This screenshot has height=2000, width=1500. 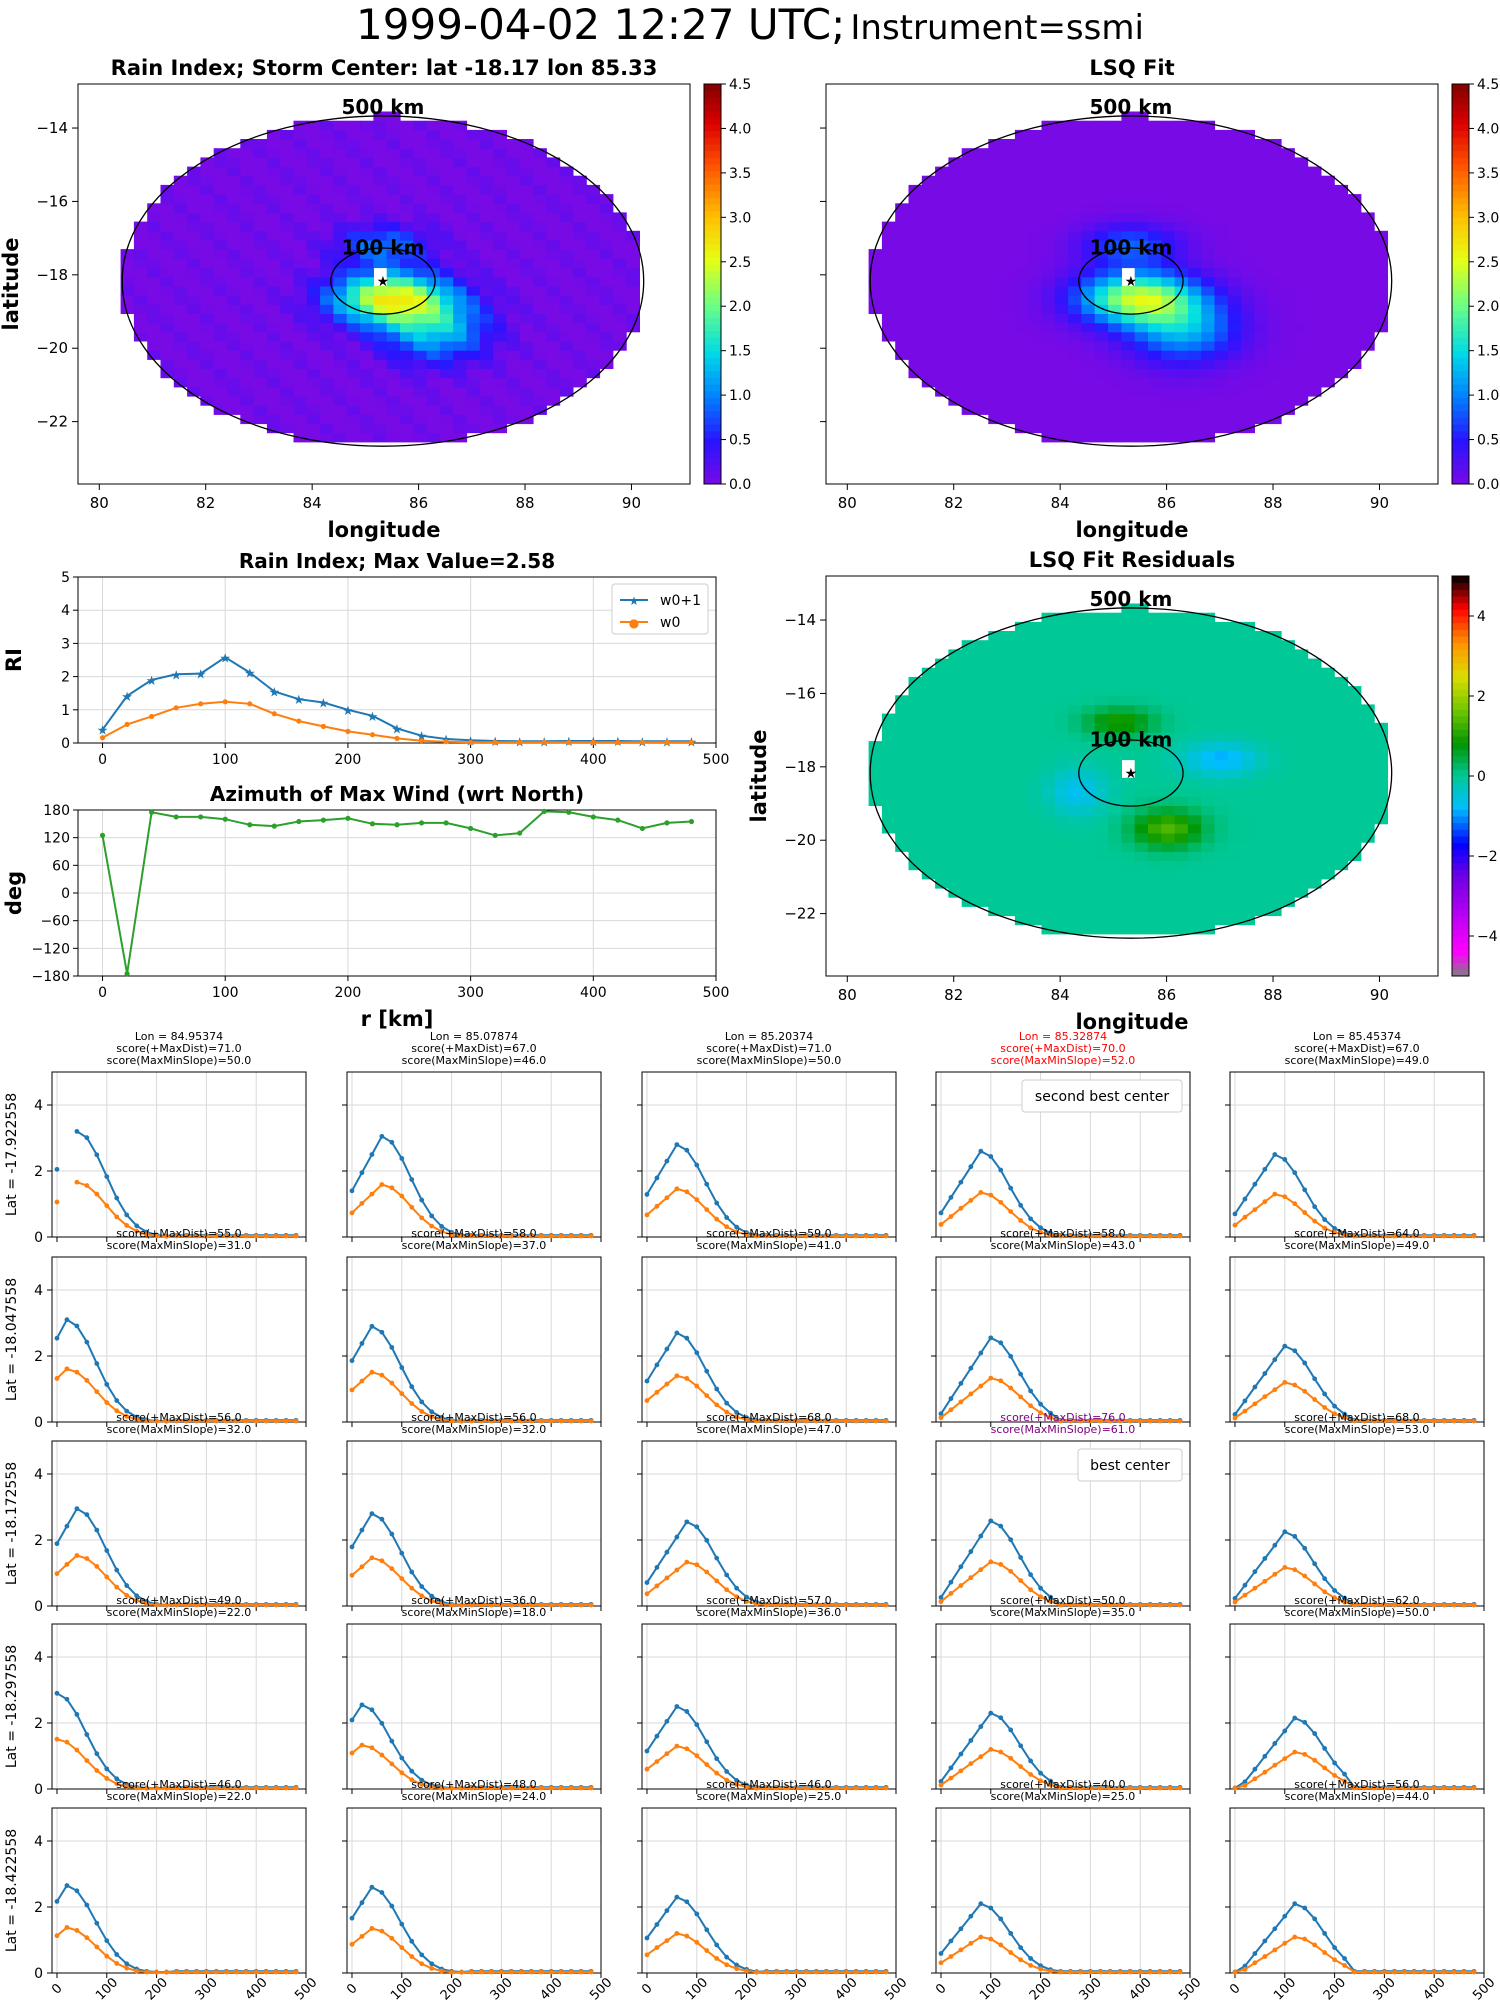 What do you see at coordinates (395, 663) in the screenshot?
I see `rain-index-profile-chart: ★★★★★★★★★★★★★★★★★★★★★★★★★` at bounding box center [395, 663].